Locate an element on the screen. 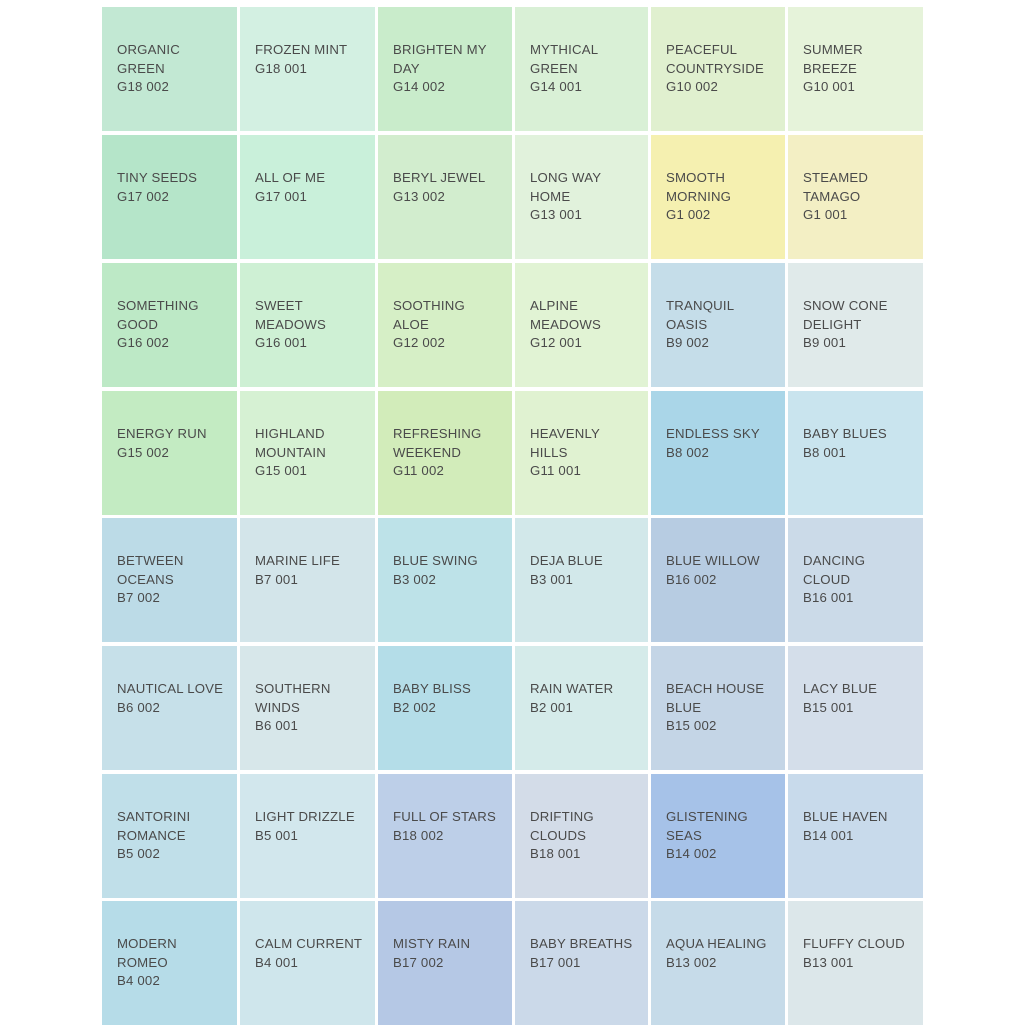  swatch-code: G10 002 is located at coordinates (692, 86).